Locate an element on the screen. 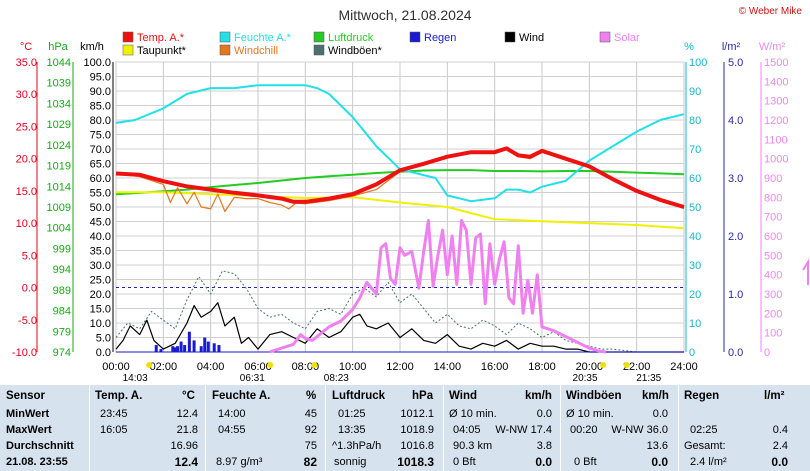 Image resolution: width=810 pixels, height=471 pixels. x-axis-tick: 24:00 is located at coordinates (684, 367).